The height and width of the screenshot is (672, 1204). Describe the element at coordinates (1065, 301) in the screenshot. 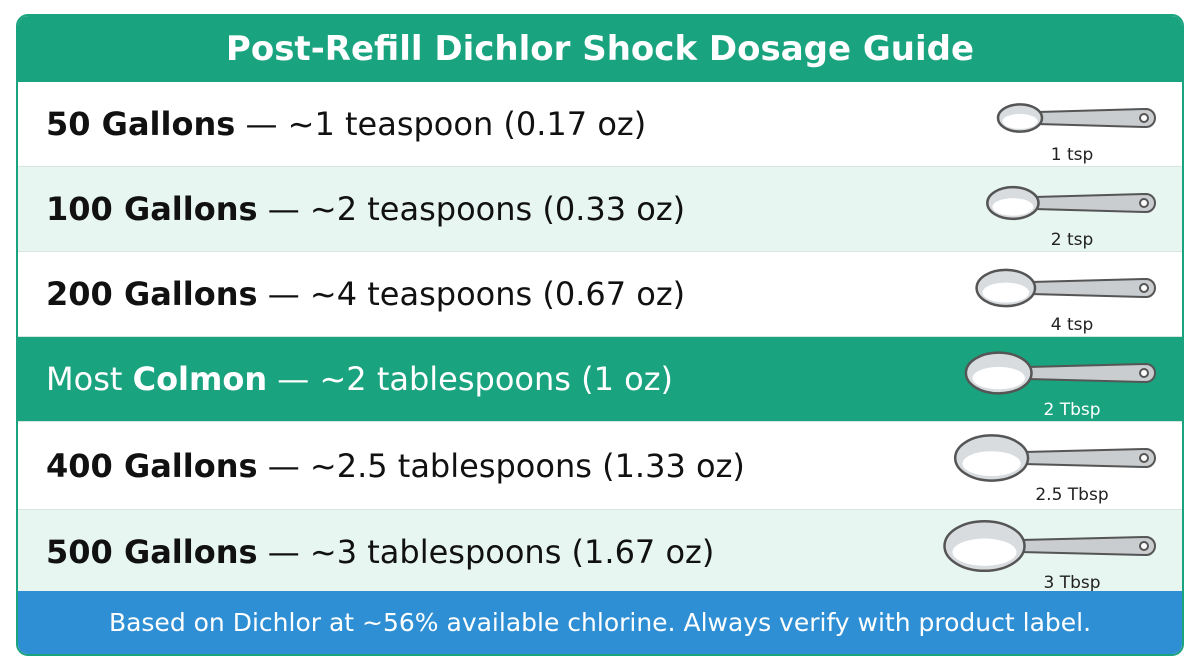

I see `spoon-icon: 4 tsp` at that location.